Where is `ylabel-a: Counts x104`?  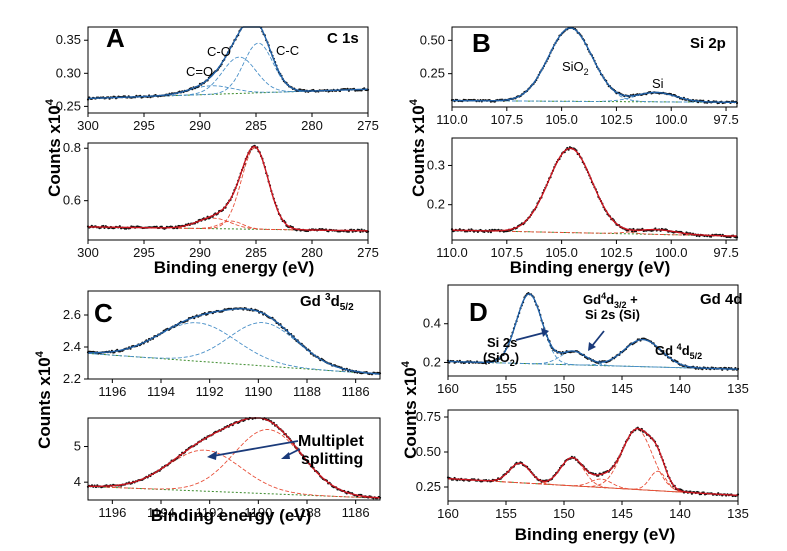
ylabel-a: Counts x104 is located at coordinates (54, 147).